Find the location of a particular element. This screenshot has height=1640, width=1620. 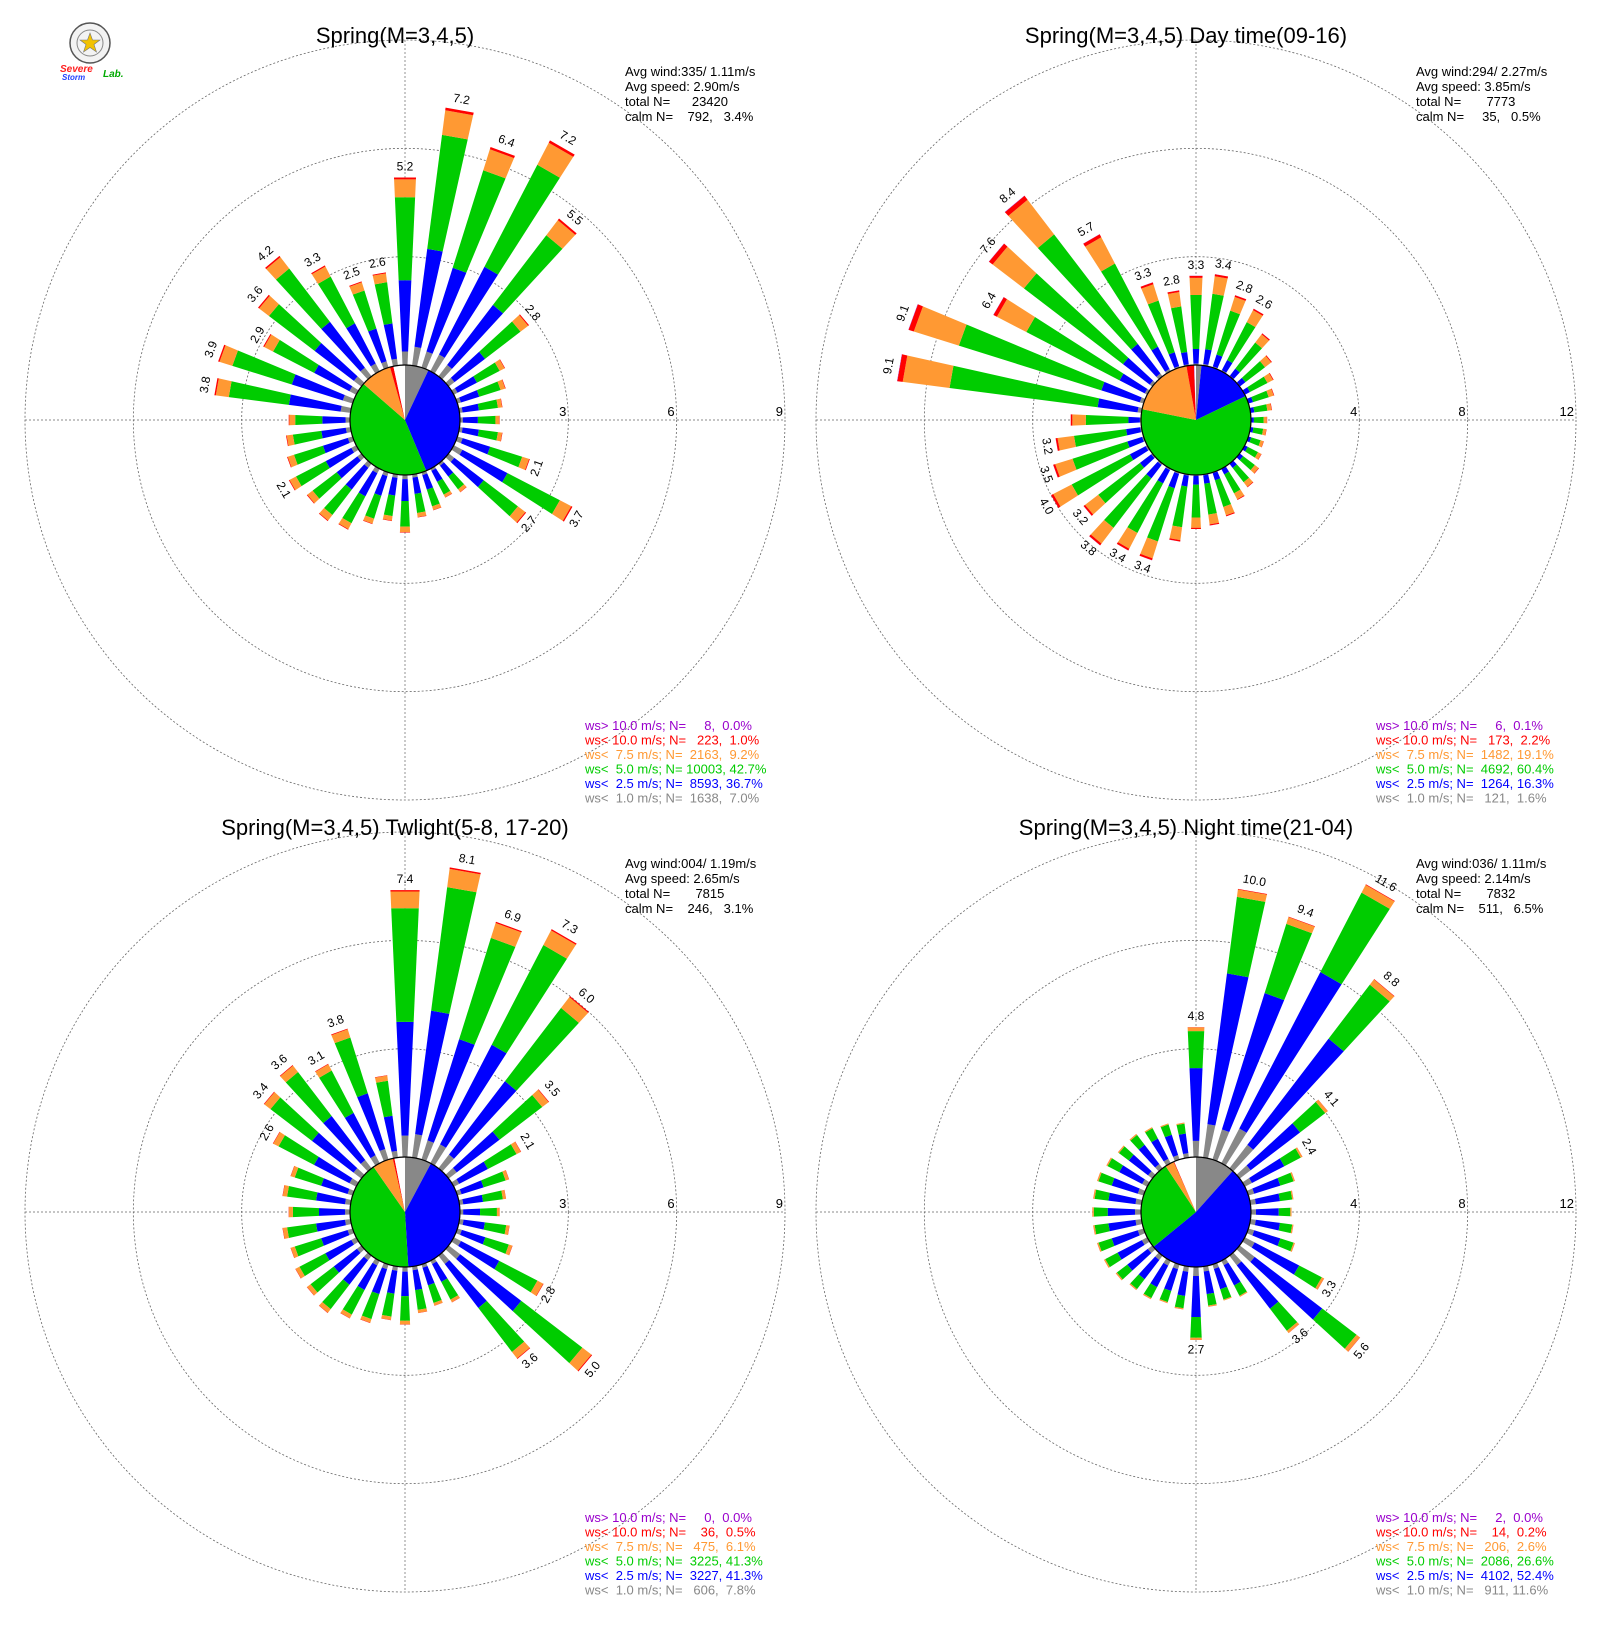

info-line: Avg wind:036/ 1.11m/s is located at coordinates (1481, 863).